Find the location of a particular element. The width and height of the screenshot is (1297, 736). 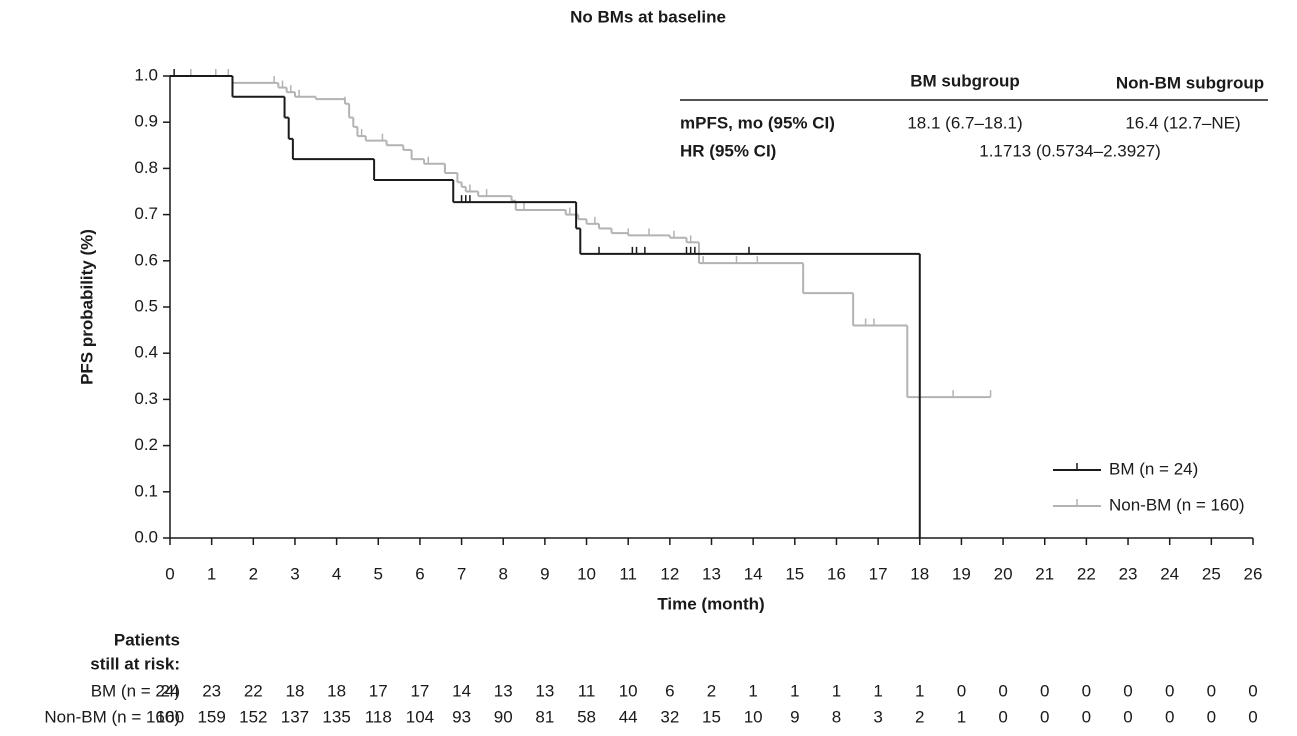

risk-value: 14 is located at coordinates (461, 690).